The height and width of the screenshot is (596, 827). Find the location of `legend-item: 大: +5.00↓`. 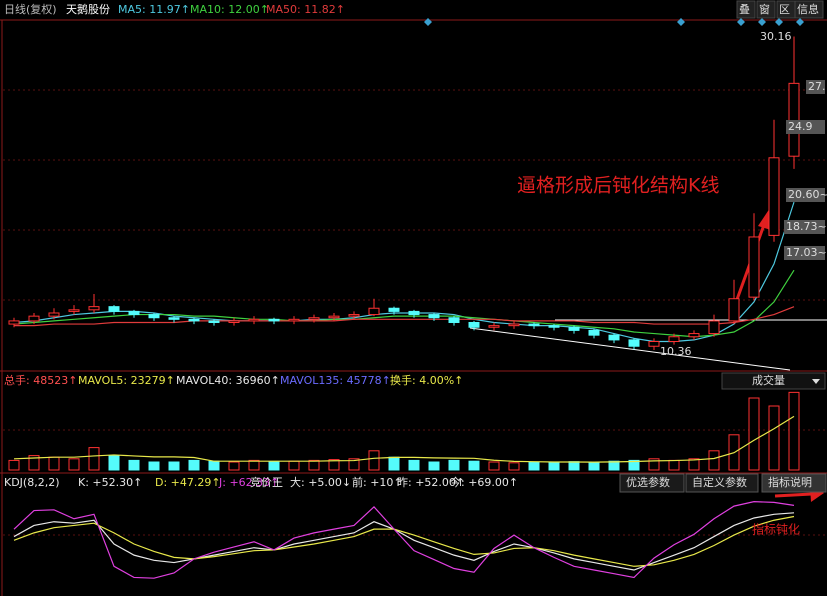

legend-item: 大: +5.00↓ is located at coordinates (320, 482).